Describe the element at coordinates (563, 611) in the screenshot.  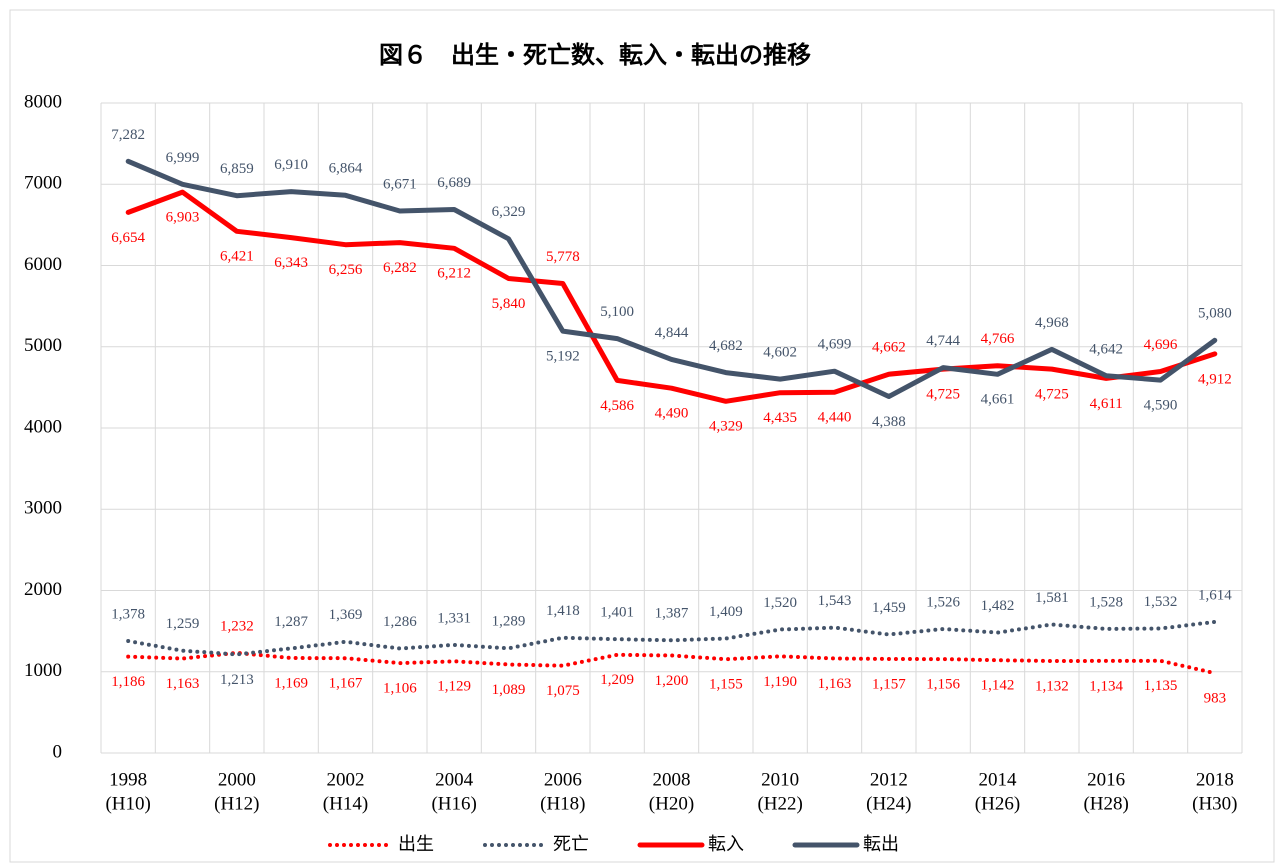
I see `data-label: 1,418` at that location.